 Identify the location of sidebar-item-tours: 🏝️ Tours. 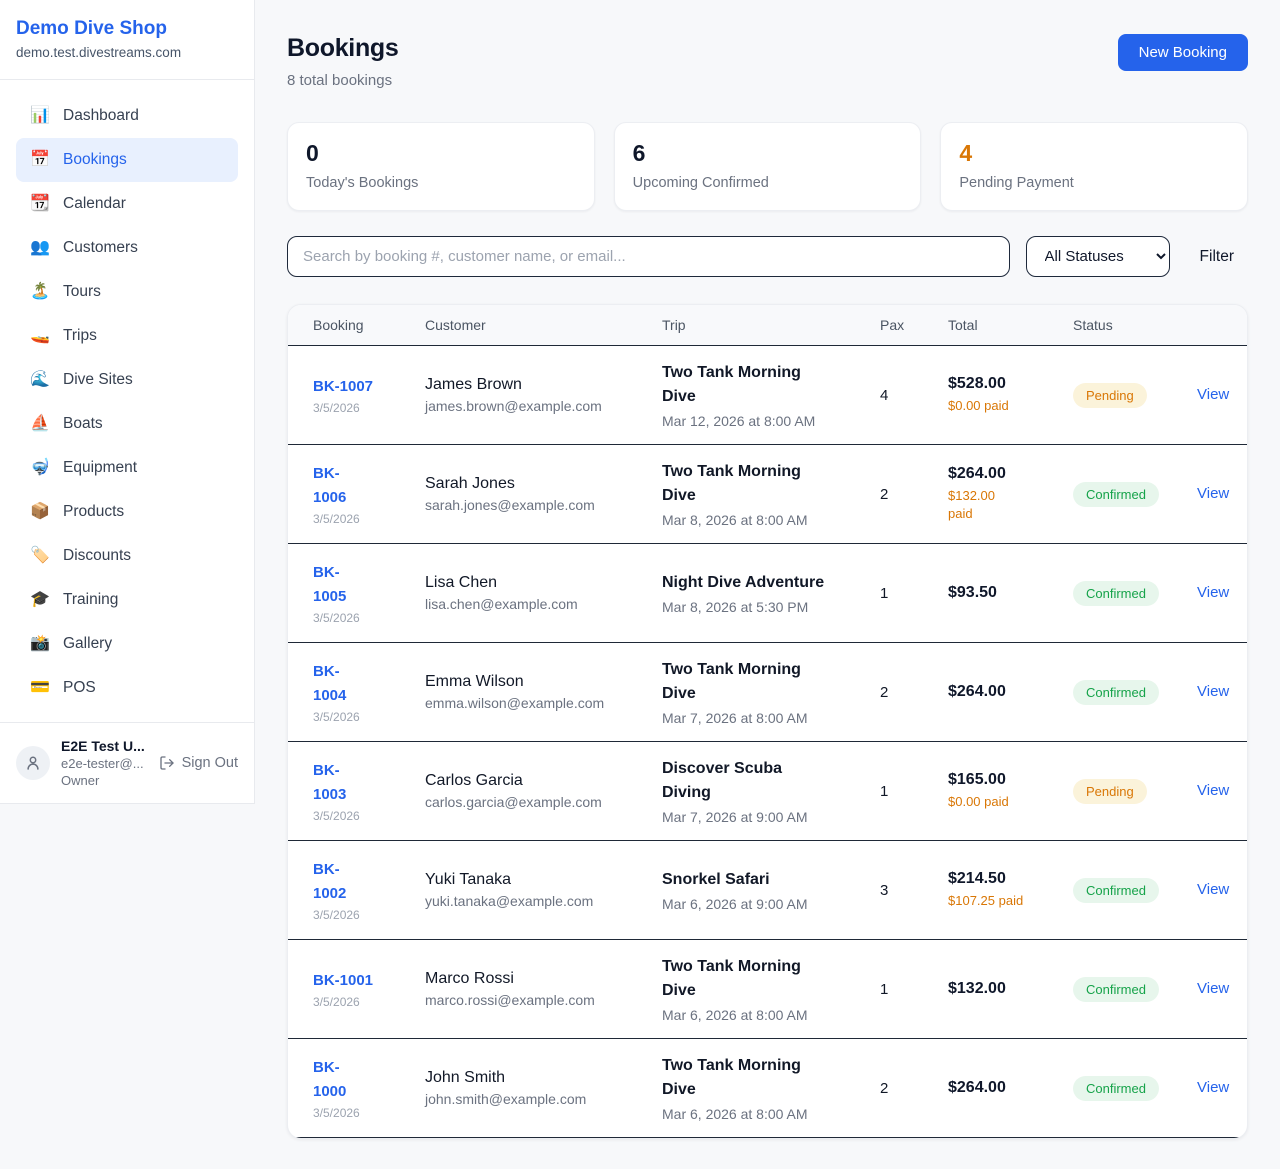
(127, 292).